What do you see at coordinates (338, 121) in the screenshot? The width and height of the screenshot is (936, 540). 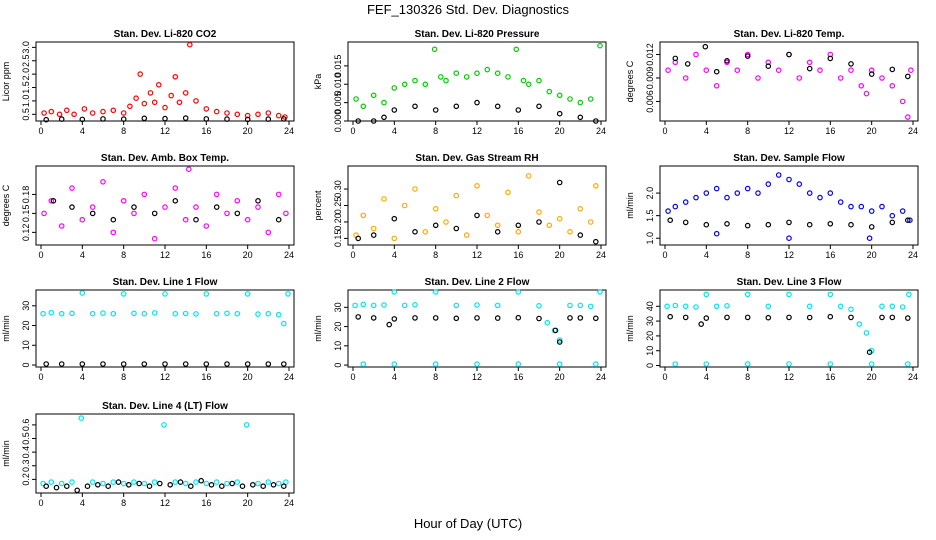 I see `y-tick-label: 0.000` at bounding box center [338, 121].